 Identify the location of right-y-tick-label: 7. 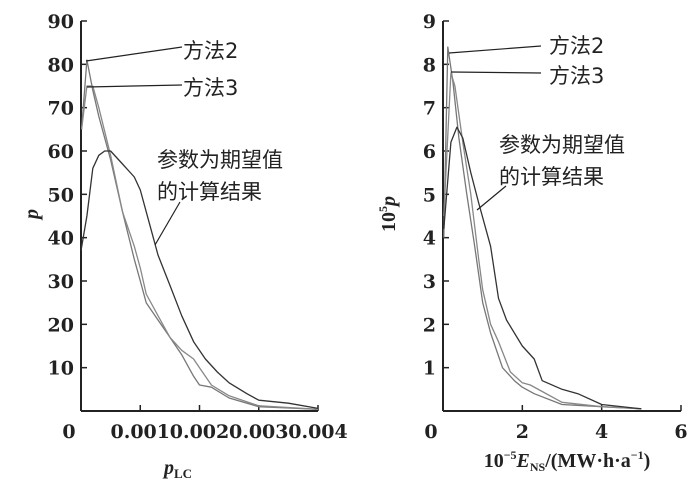
(429, 109).